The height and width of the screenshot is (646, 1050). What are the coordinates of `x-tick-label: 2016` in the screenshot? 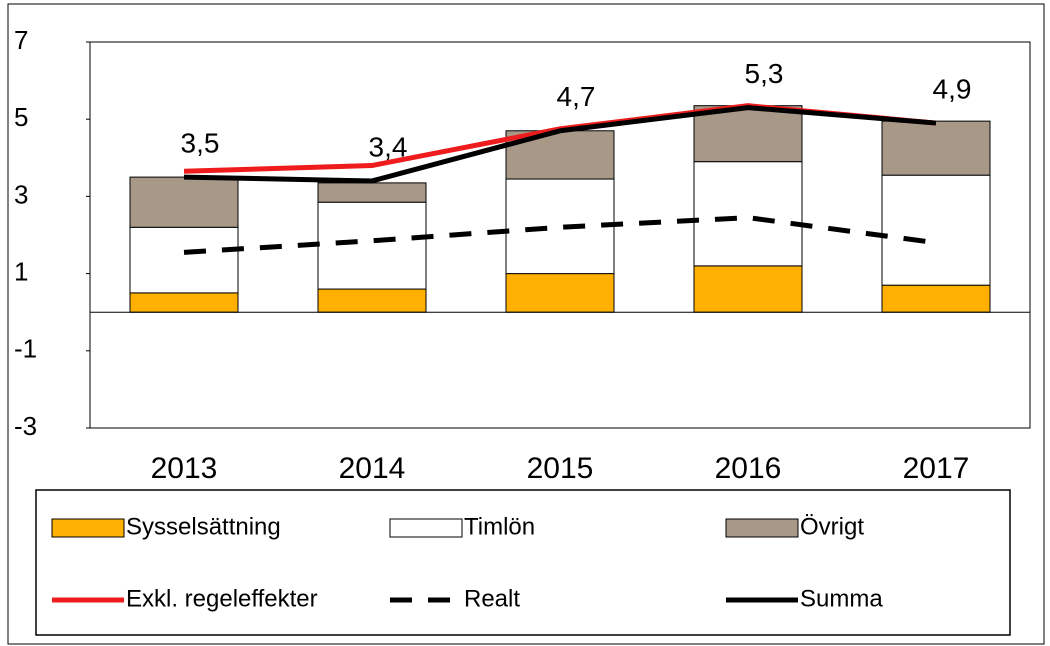 It's located at (748, 468).